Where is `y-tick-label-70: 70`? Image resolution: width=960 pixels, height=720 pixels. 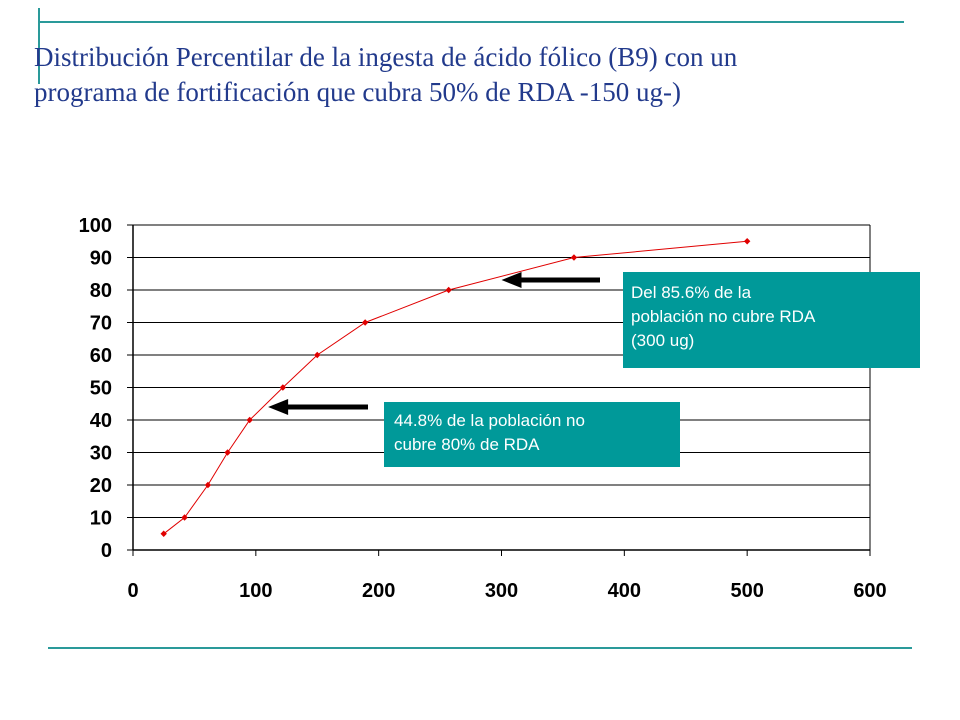 y-tick-label-70: 70 is located at coordinates (101, 324).